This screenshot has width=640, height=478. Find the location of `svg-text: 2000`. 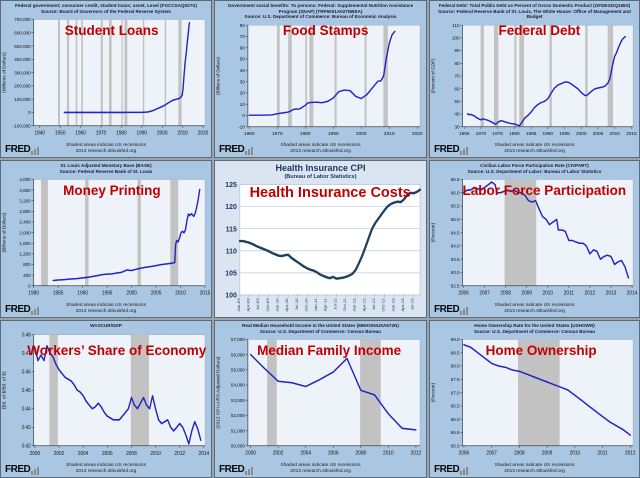

svg-text: 2000 is located at coordinates (250, 454).